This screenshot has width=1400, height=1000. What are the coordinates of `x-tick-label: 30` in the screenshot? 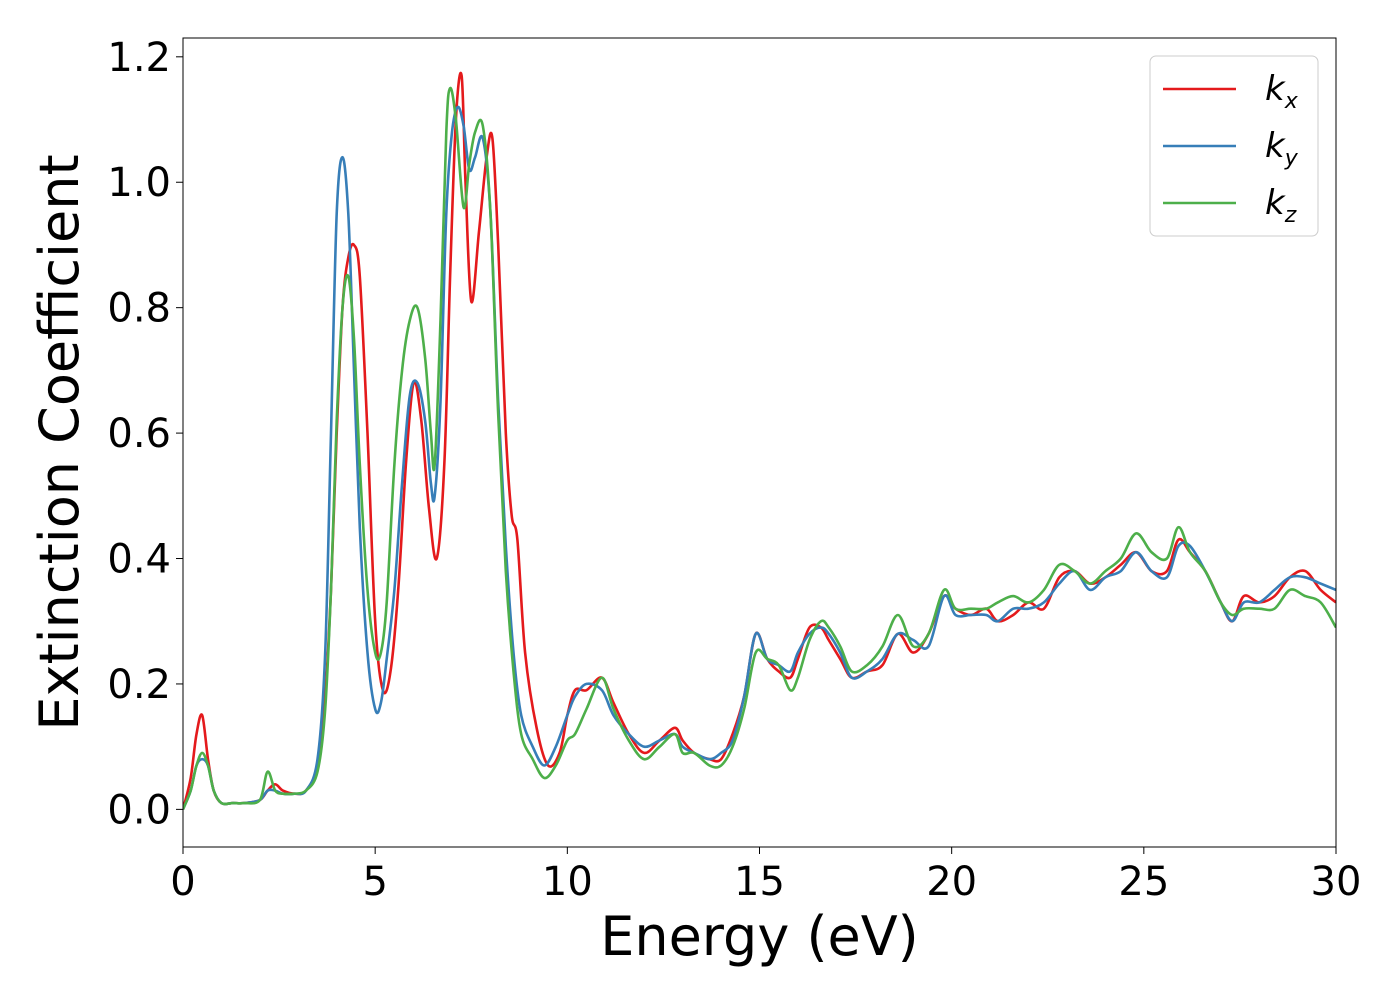 It's located at (1336, 882).